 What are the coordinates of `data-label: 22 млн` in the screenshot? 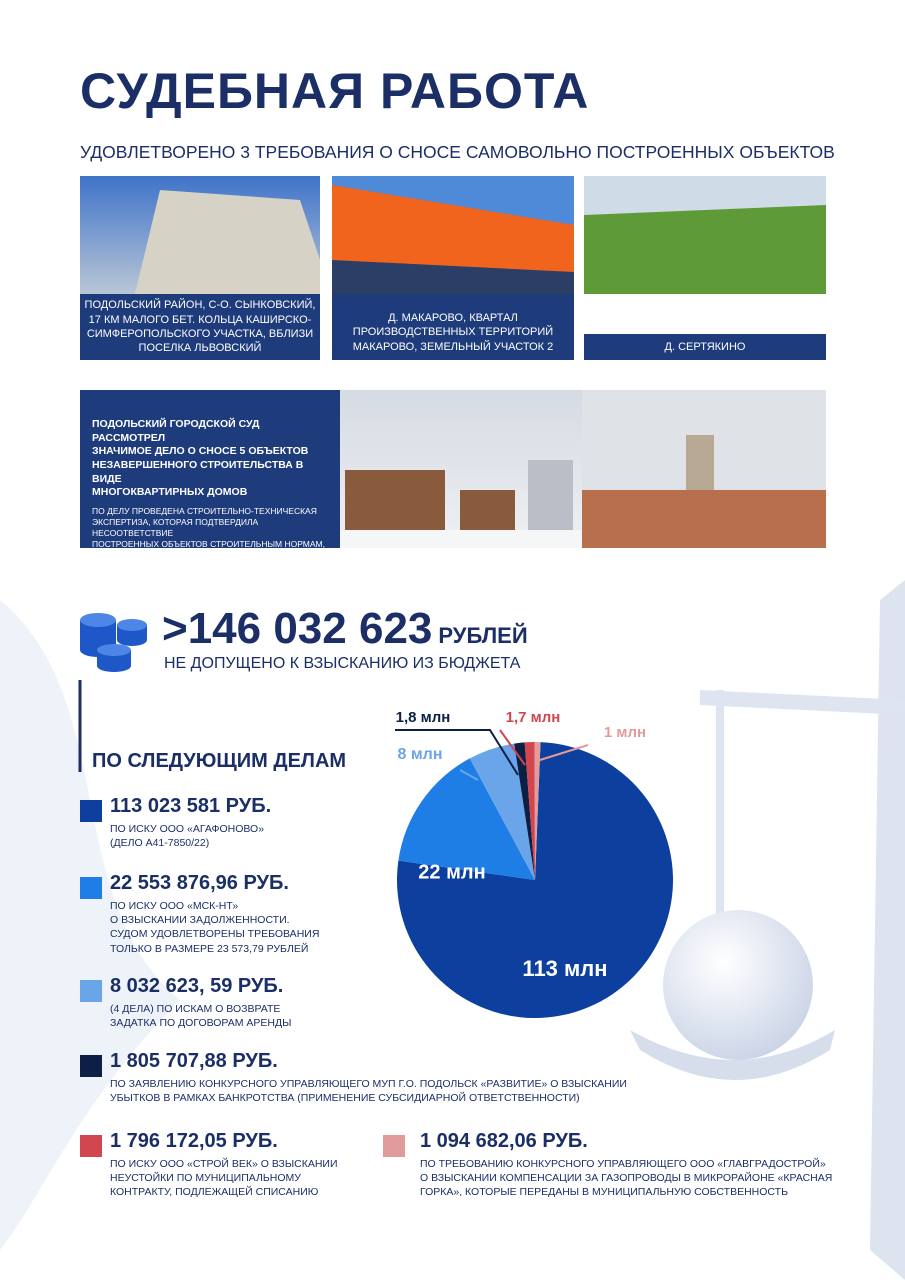 It's located at (451, 872).